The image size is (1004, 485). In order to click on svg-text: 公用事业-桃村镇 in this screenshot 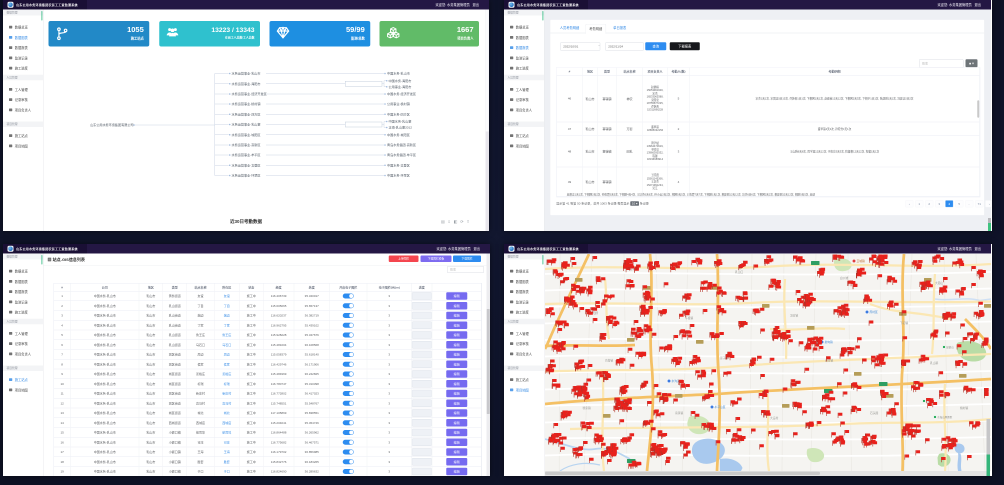, I will do `click(398, 103)`.